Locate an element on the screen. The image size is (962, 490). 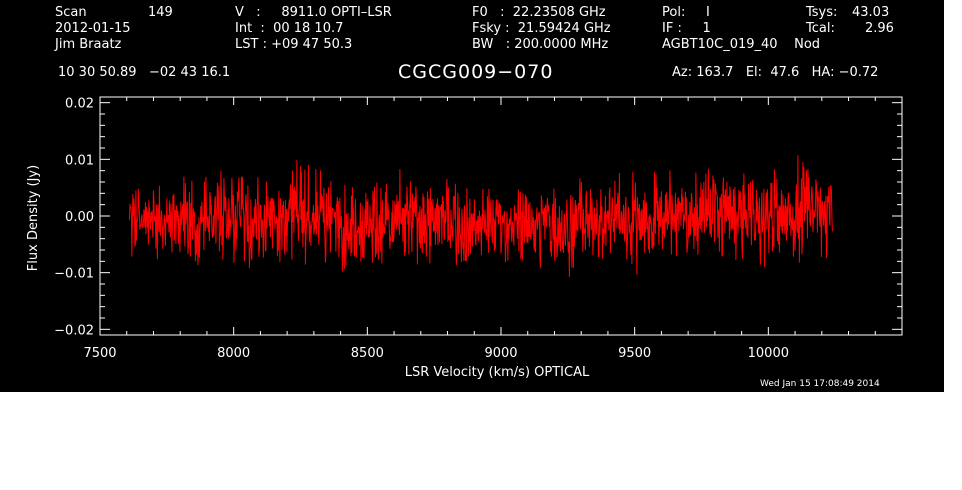
y-tick-label: −0.02 is located at coordinates (74, 330).